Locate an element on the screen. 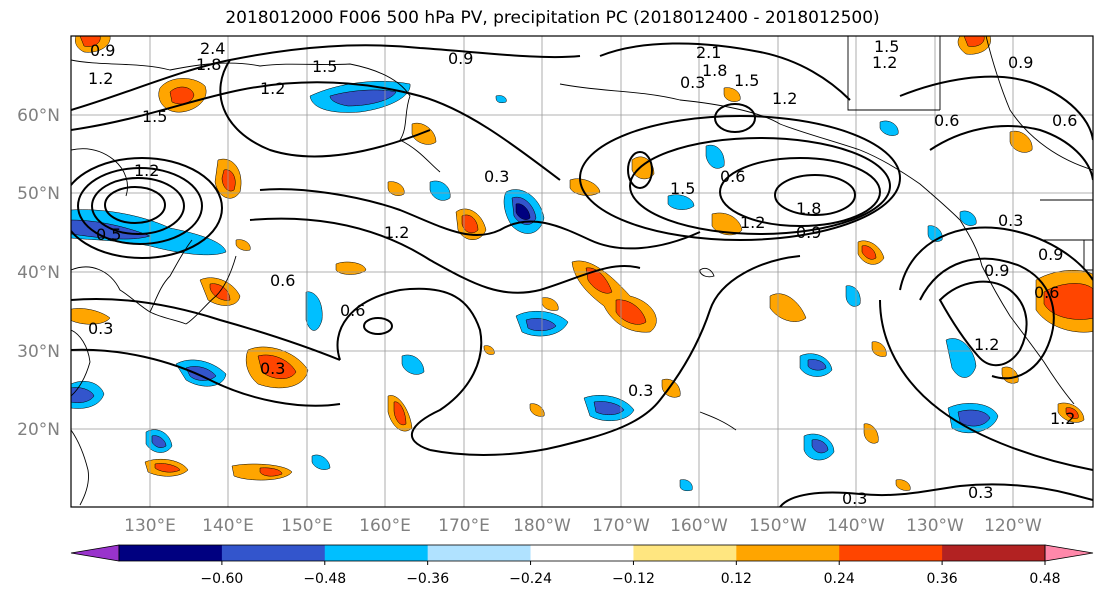  lon-label: 170°W is located at coordinates (621, 526).